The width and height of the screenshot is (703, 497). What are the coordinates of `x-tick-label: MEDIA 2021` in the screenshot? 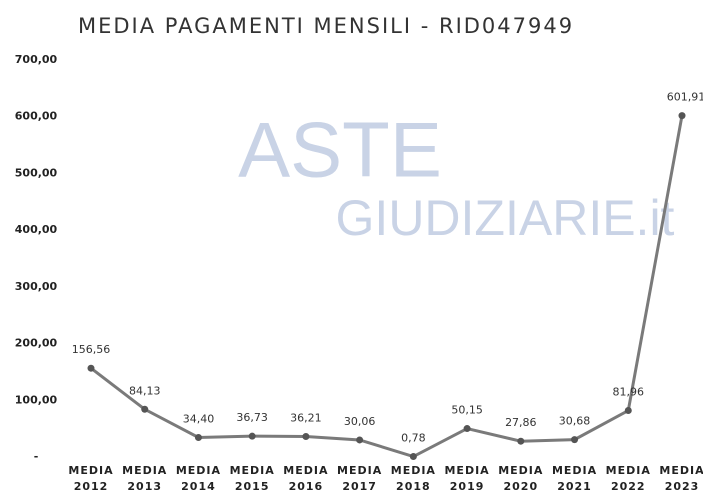 It's located at (574, 478).